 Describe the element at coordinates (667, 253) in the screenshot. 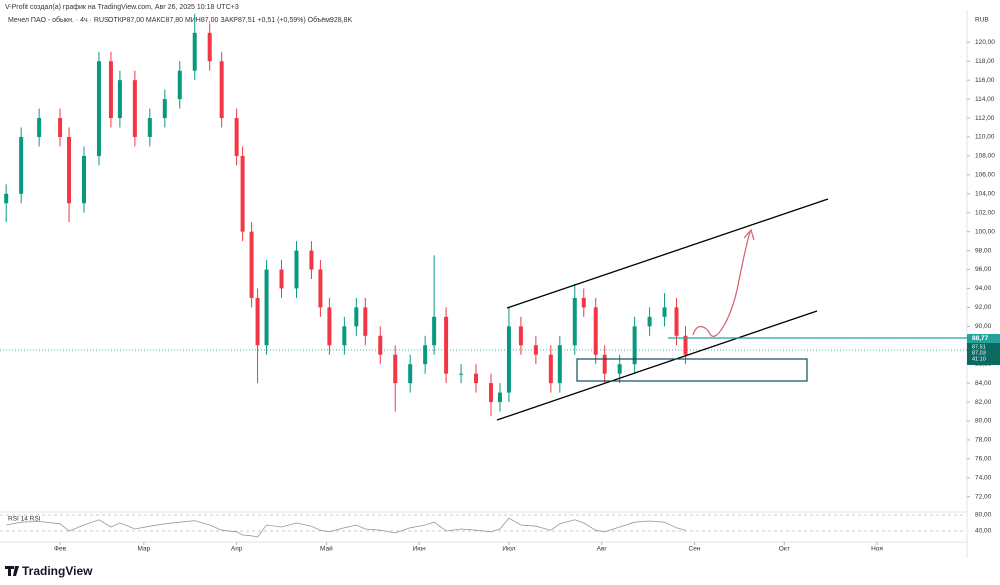

I see `channel-upper` at that location.